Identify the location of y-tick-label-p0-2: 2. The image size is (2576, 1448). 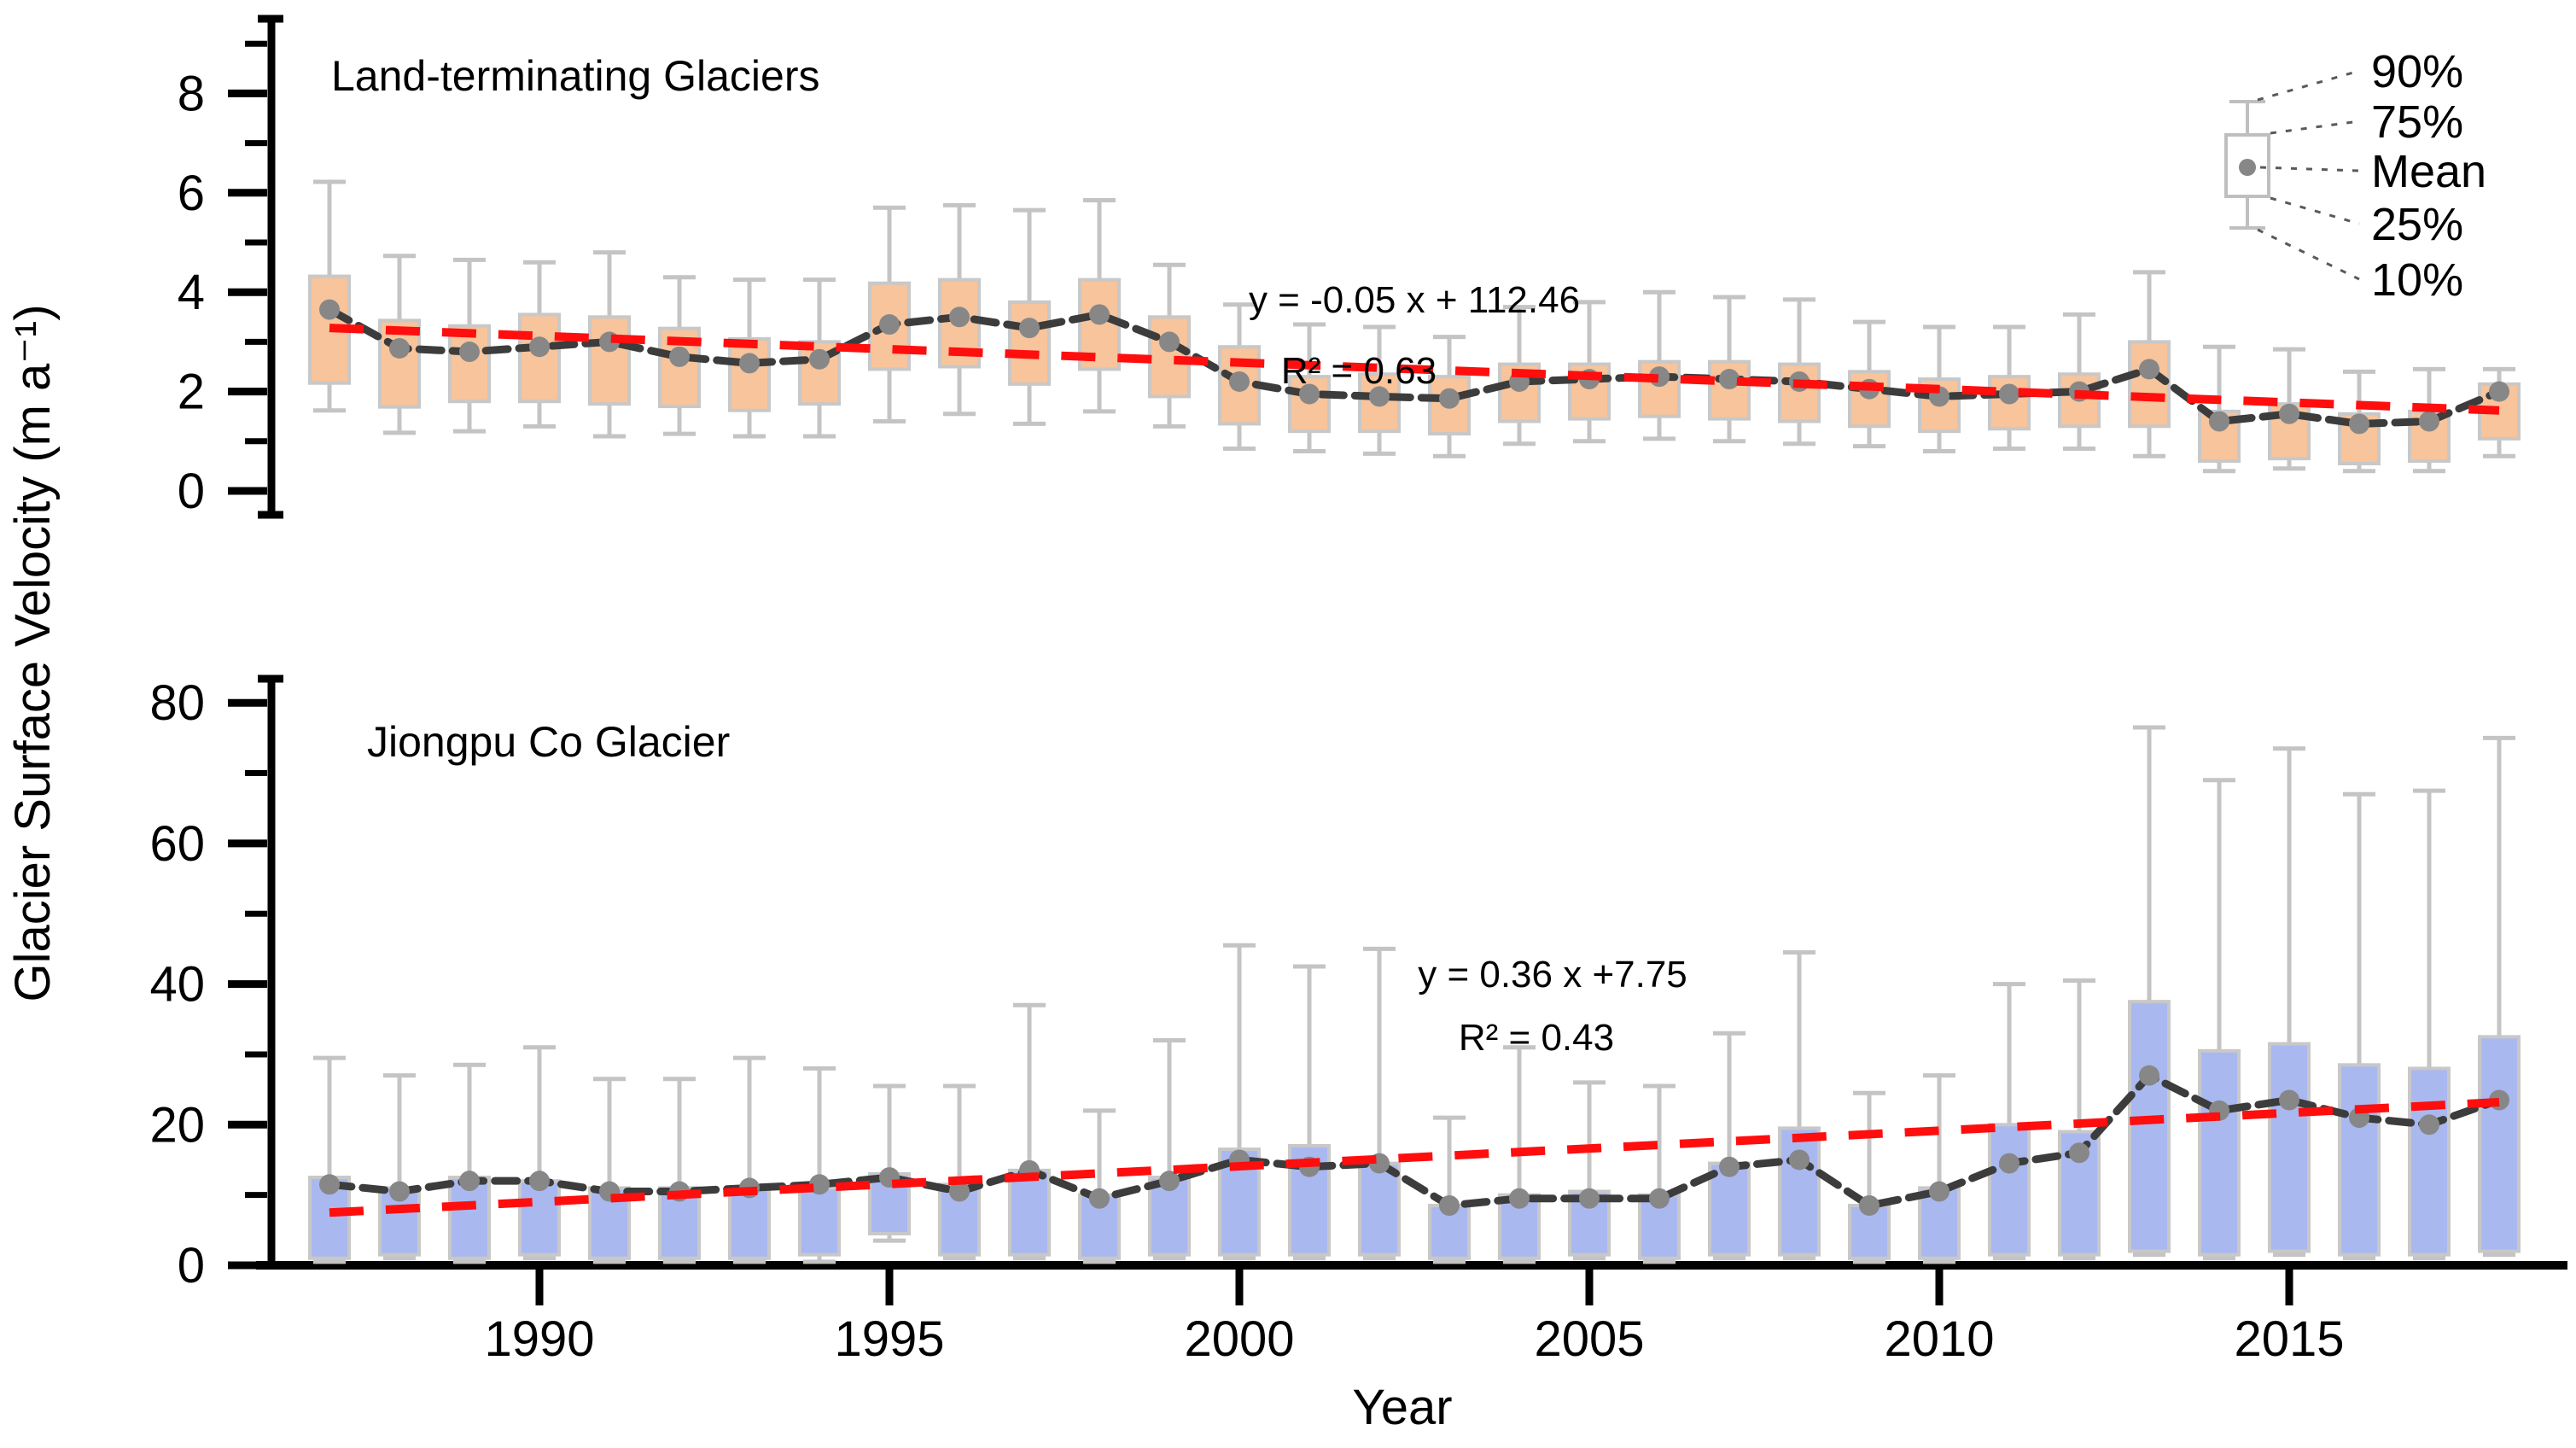
(191, 392).